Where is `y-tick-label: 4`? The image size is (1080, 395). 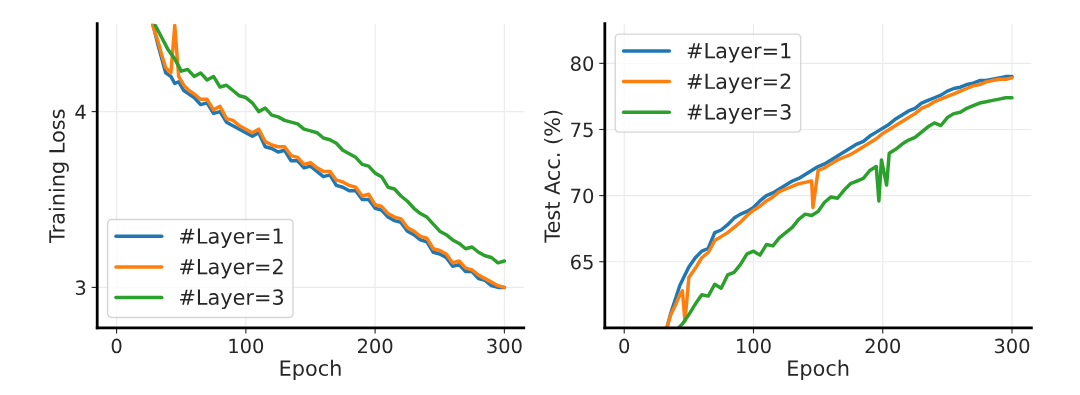 y-tick-label: 4 is located at coordinates (80, 111).